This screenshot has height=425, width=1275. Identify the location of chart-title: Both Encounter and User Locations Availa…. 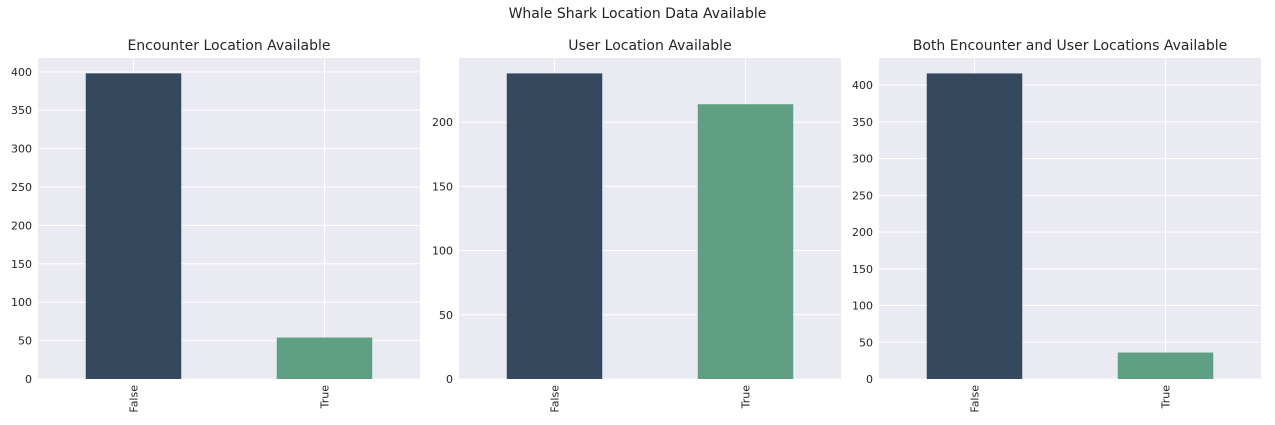
(1070, 46).